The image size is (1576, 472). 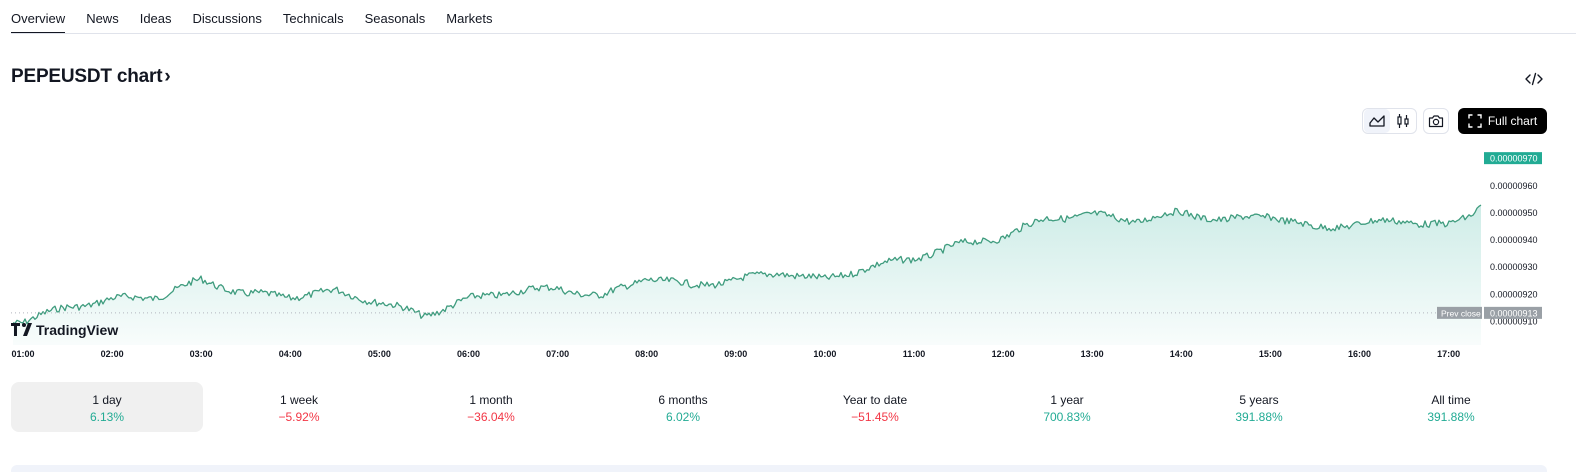 What do you see at coordinates (1475, 121) in the screenshot?
I see `fullscreen-icon` at bounding box center [1475, 121].